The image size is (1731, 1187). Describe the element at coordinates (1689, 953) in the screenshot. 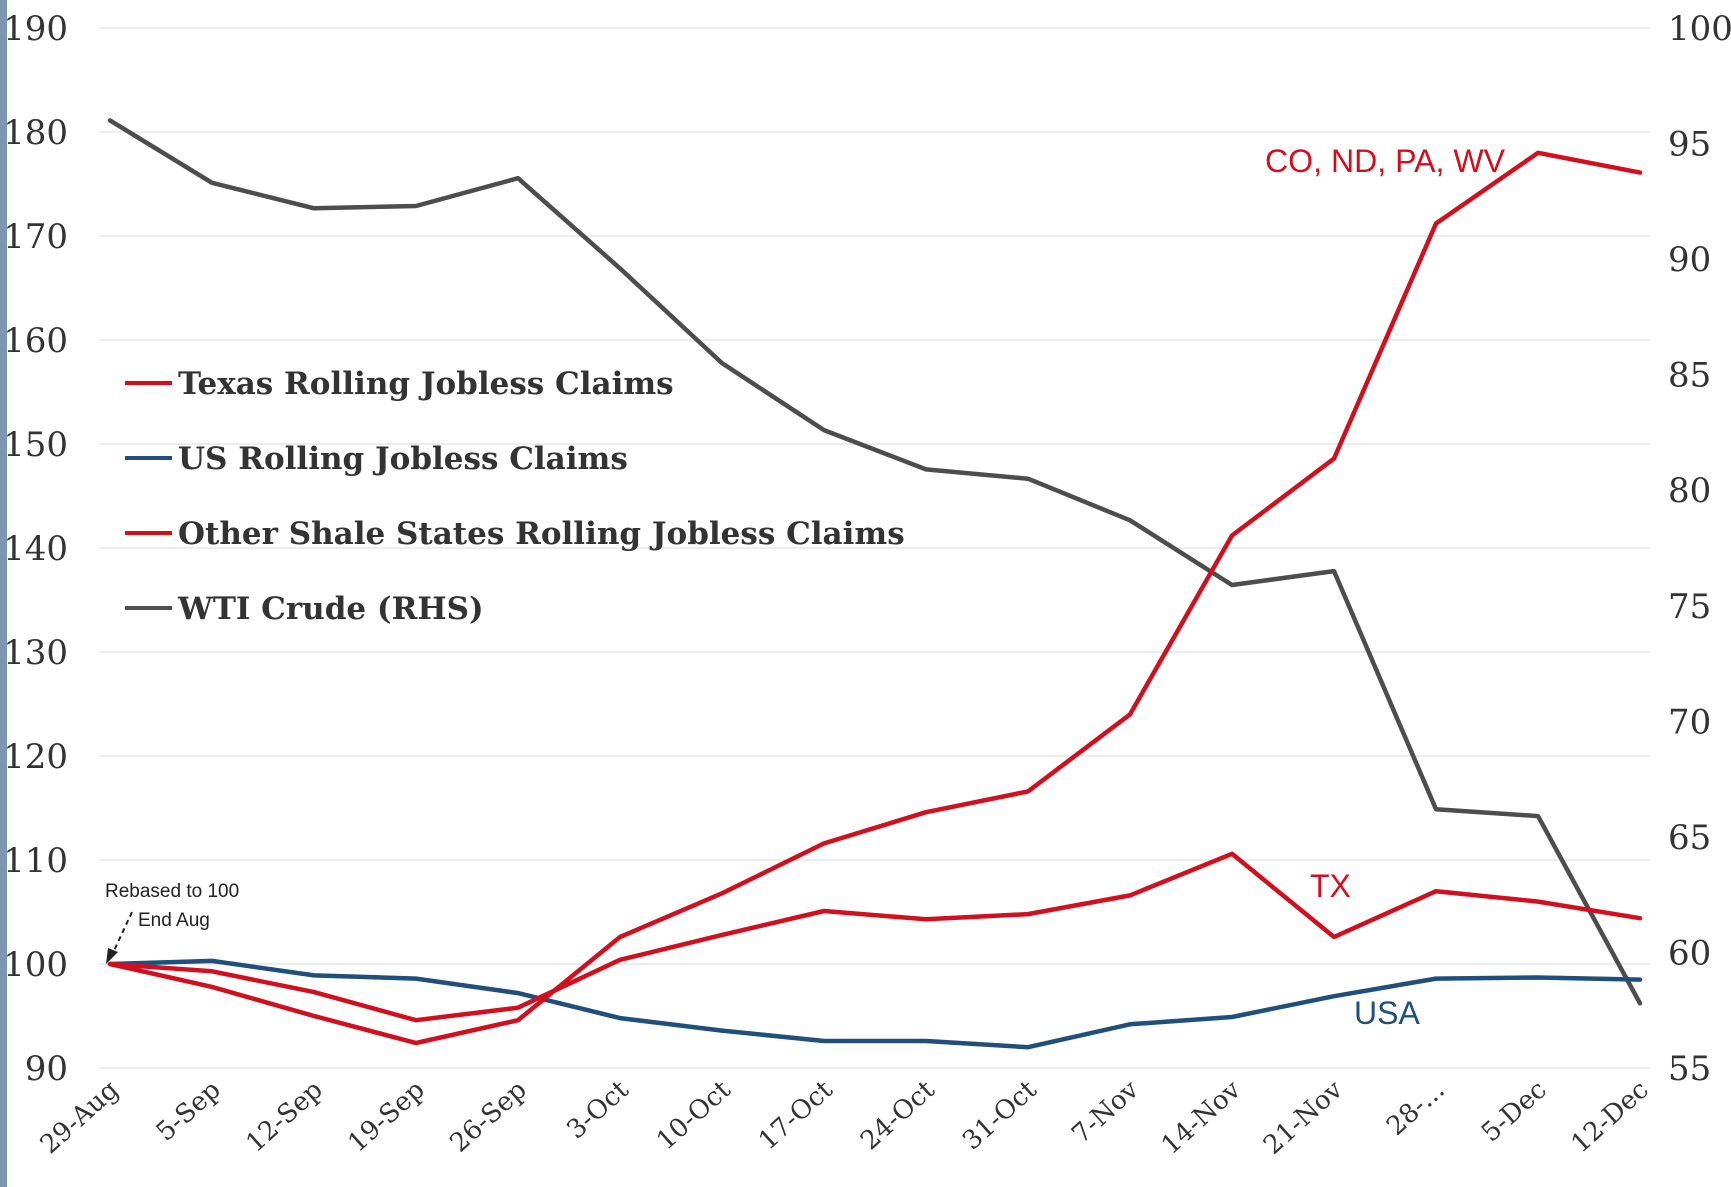

I see `y-tick-label-right: 60` at that location.